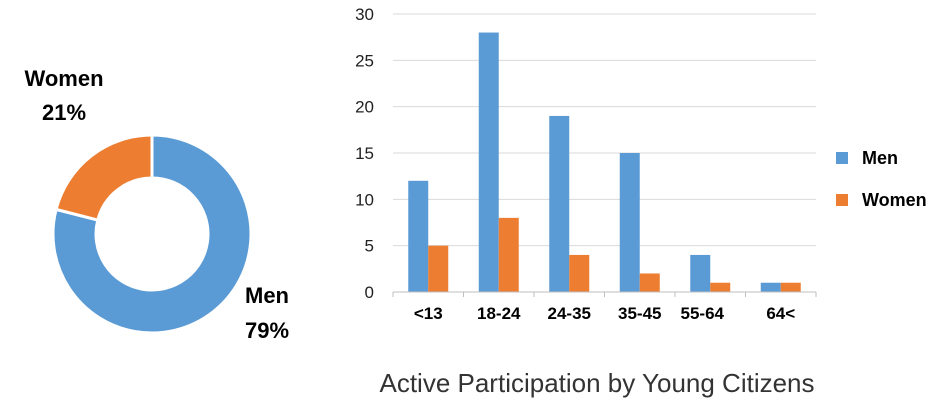  What do you see at coordinates (63, 78) in the screenshot?
I see `donut-label-women-name: Women` at bounding box center [63, 78].